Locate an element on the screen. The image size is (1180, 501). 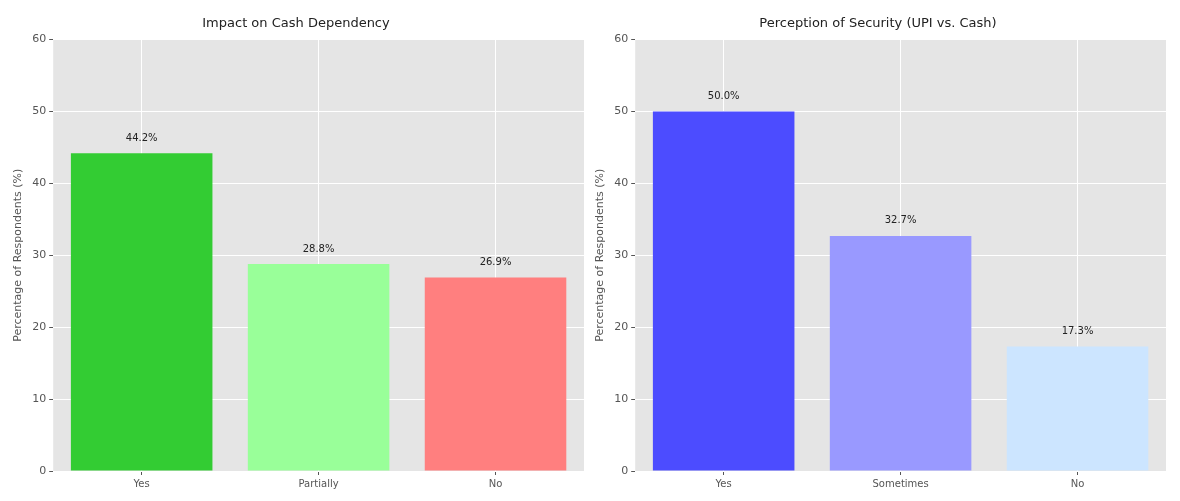
data-label: 32.7% is located at coordinates (900, 220).